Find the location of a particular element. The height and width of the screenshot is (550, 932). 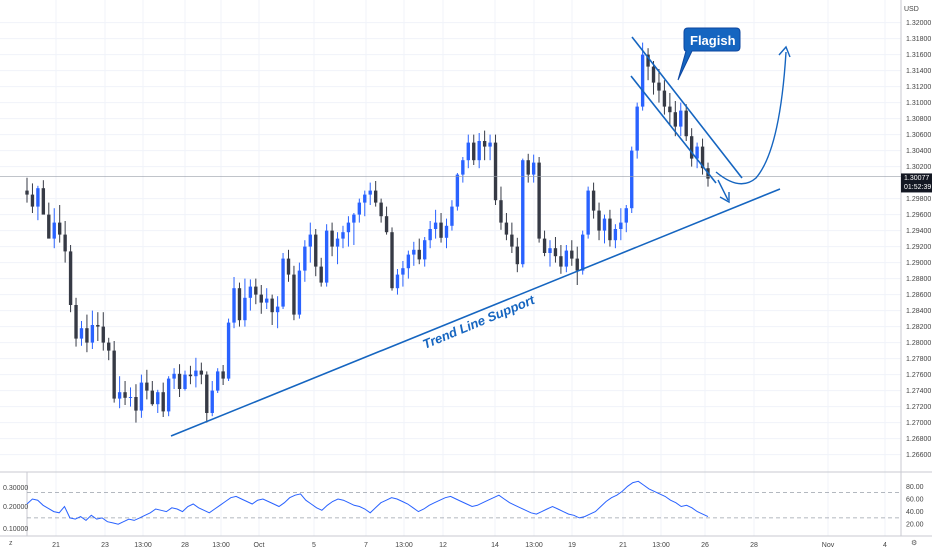

price-tick-label: 1.26800 is located at coordinates (918, 439).